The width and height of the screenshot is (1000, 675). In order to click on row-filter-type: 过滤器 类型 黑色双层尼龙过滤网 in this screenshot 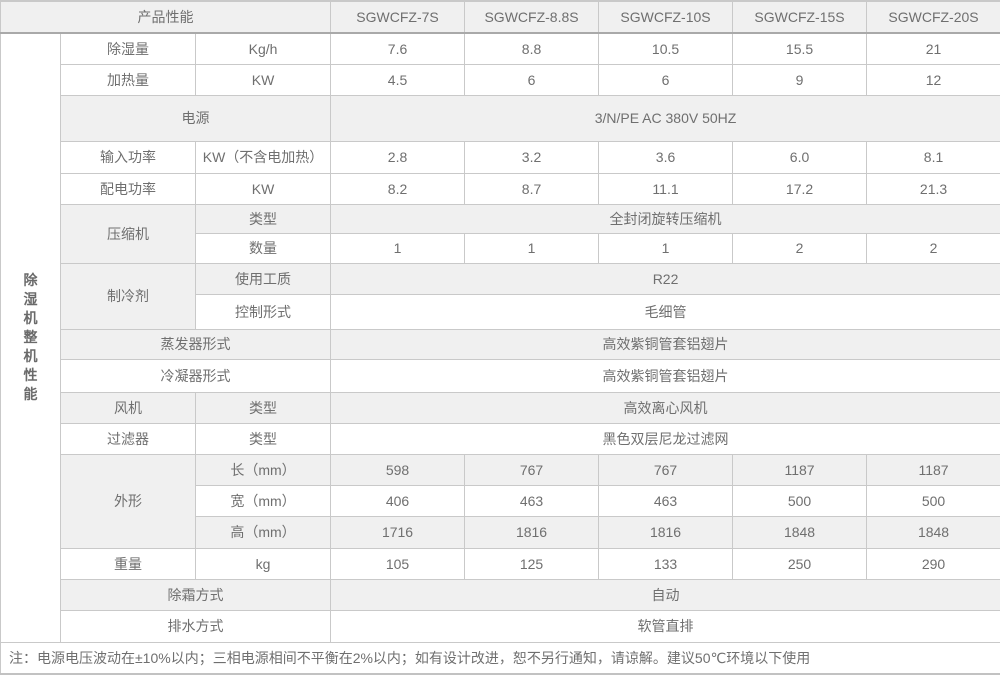, I will do `click(500, 438)`.